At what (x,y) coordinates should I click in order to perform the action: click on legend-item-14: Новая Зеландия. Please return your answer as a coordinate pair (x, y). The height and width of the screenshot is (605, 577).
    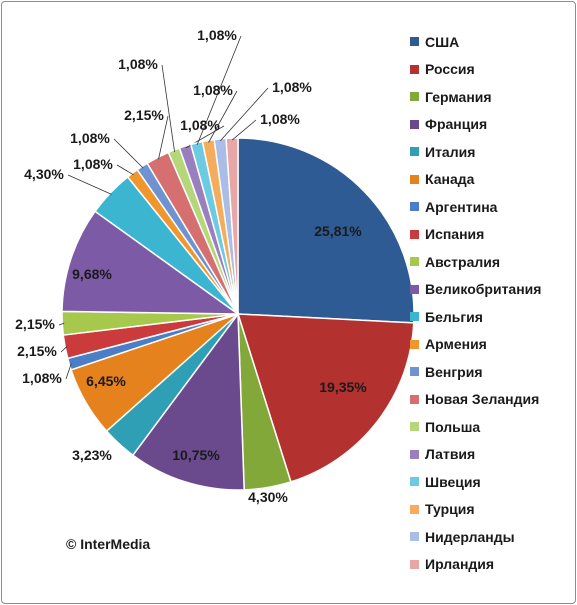
    Looking at the image, I should click on (475, 400).